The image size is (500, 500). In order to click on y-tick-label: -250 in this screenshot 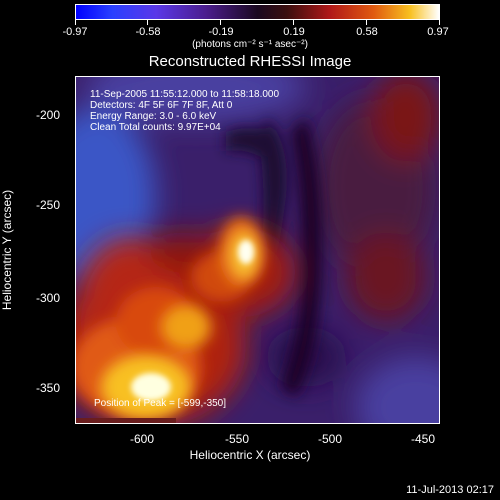, I will do `click(48, 205)`.